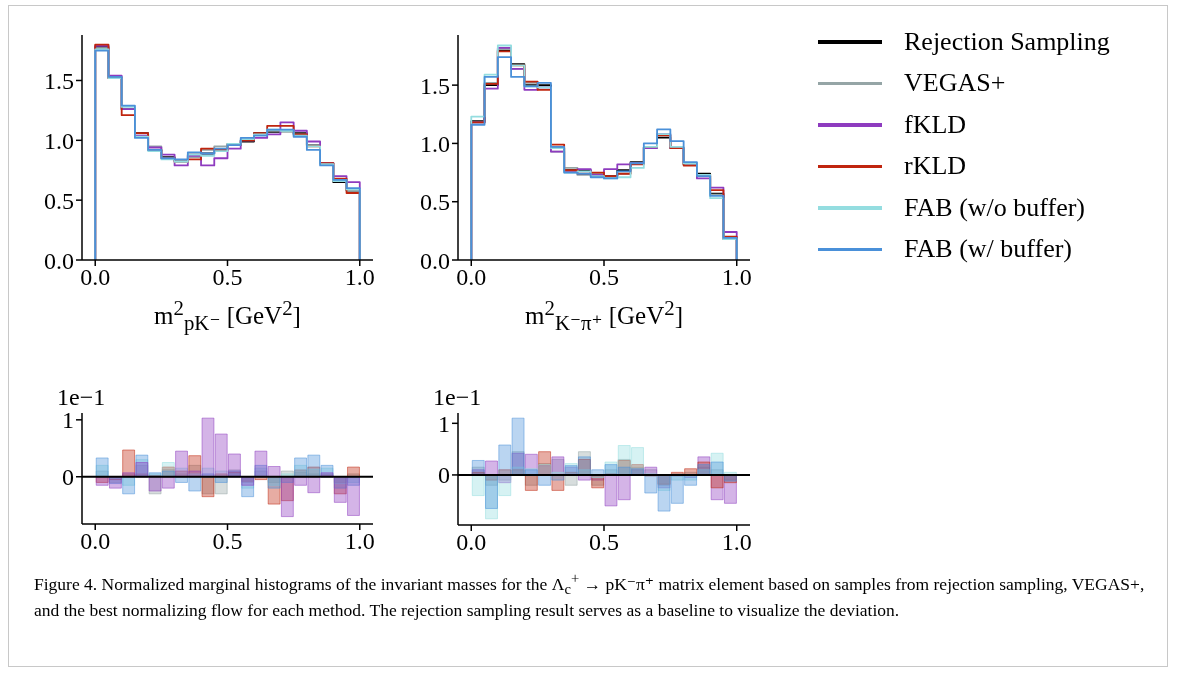 This screenshot has height=678, width=1181. What do you see at coordinates (935, 166) in the screenshot?
I see `legend-label: rKLD` at bounding box center [935, 166].